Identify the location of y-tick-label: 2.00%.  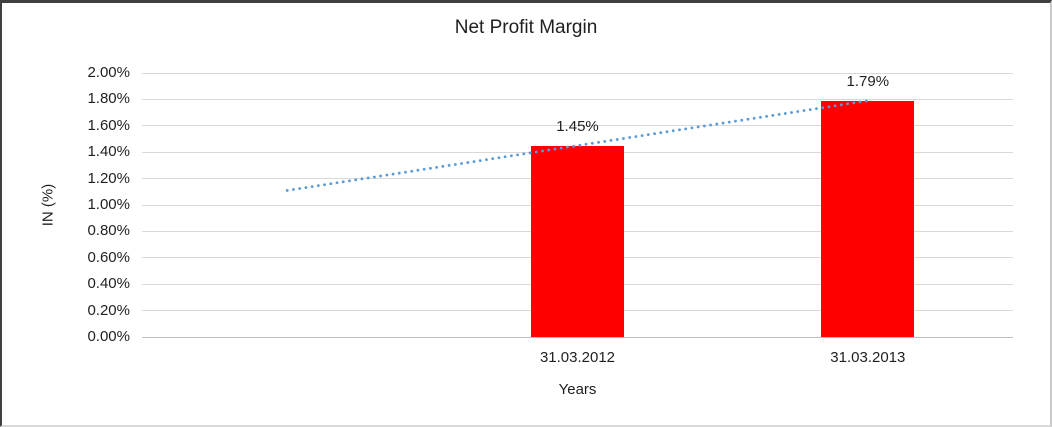
(108, 72).